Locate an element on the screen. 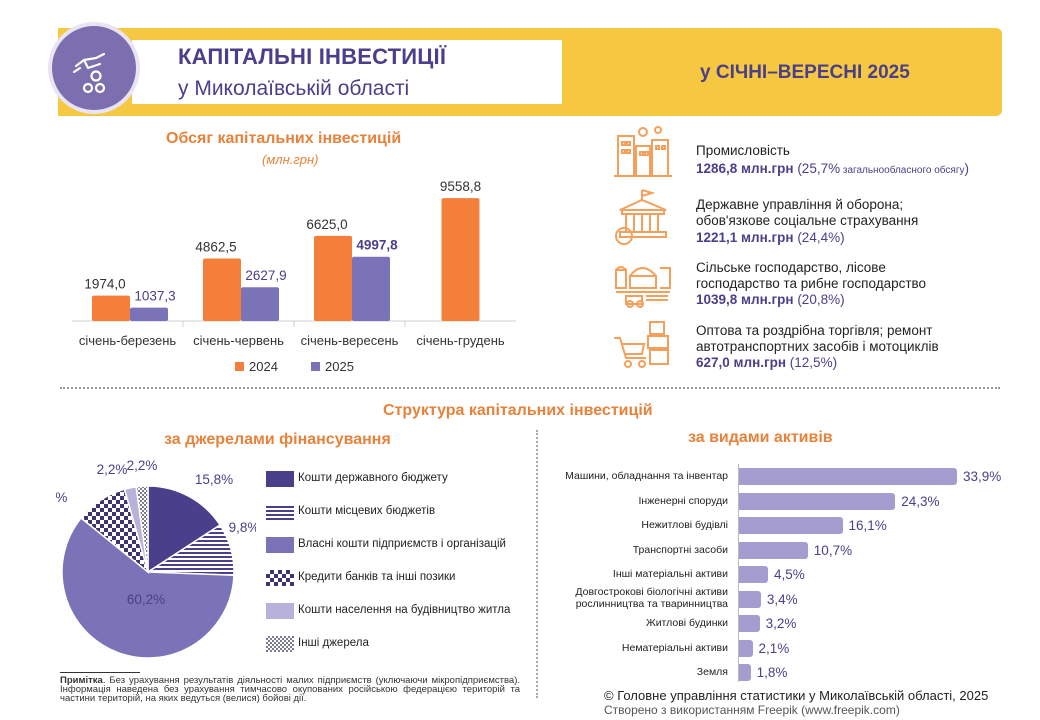 The width and height of the screenshot is (1040, 720). asset-value: 10,7% is located at coordinates (833, 550).